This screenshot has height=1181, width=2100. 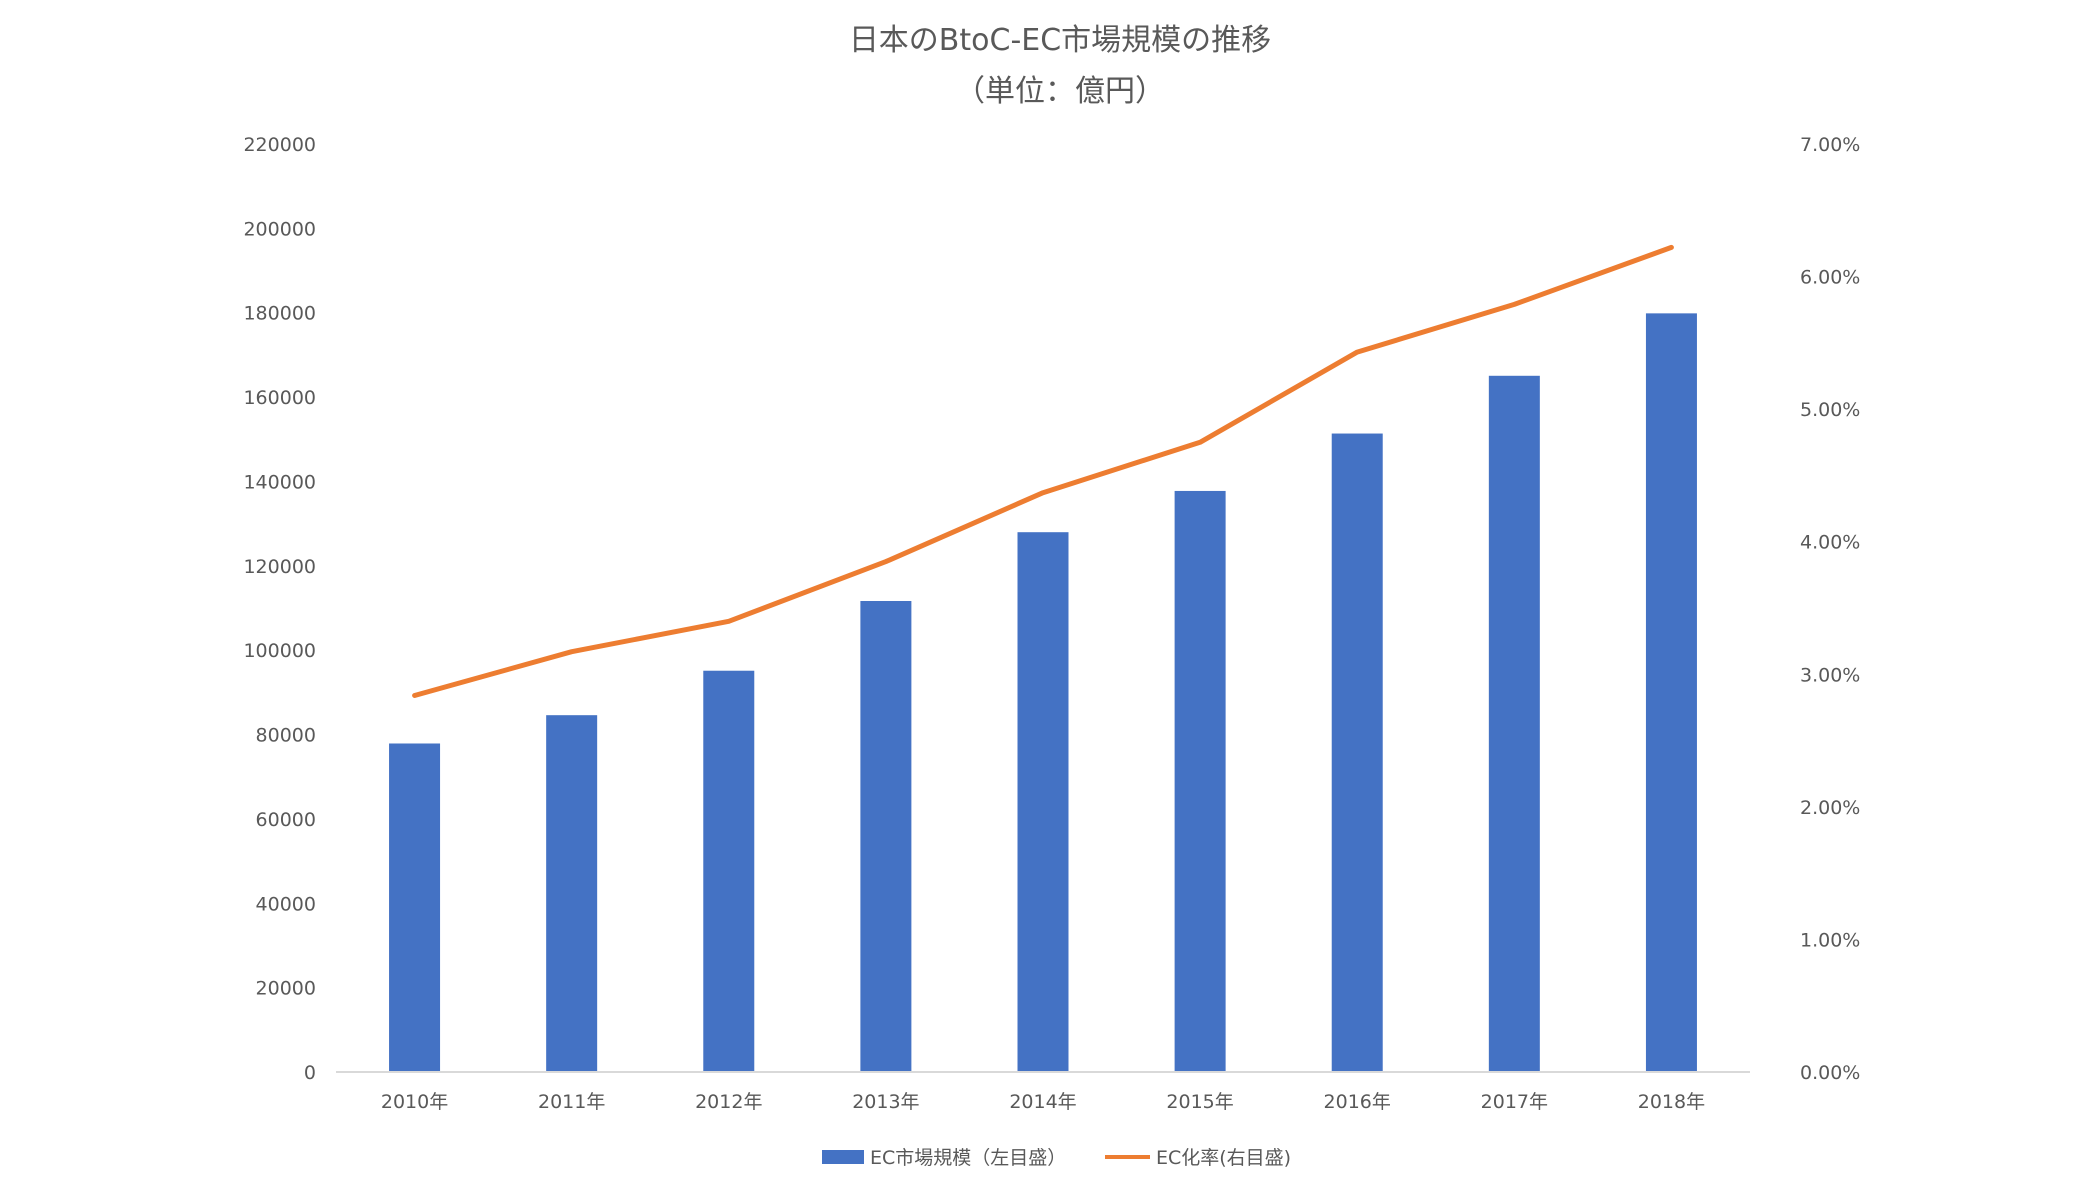 What do you see at coordinates (1830, 543) in the screenshot?
I see `right-tick-label: 4.00%` at bounding box center [1830, 543].